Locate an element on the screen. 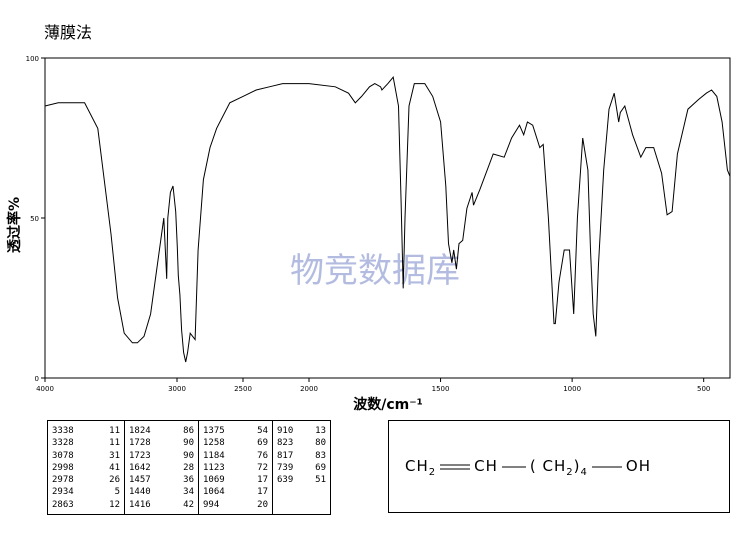 The image size is (748, 539). peak-wavenumber: 817 is located at coordinates (285, 455).